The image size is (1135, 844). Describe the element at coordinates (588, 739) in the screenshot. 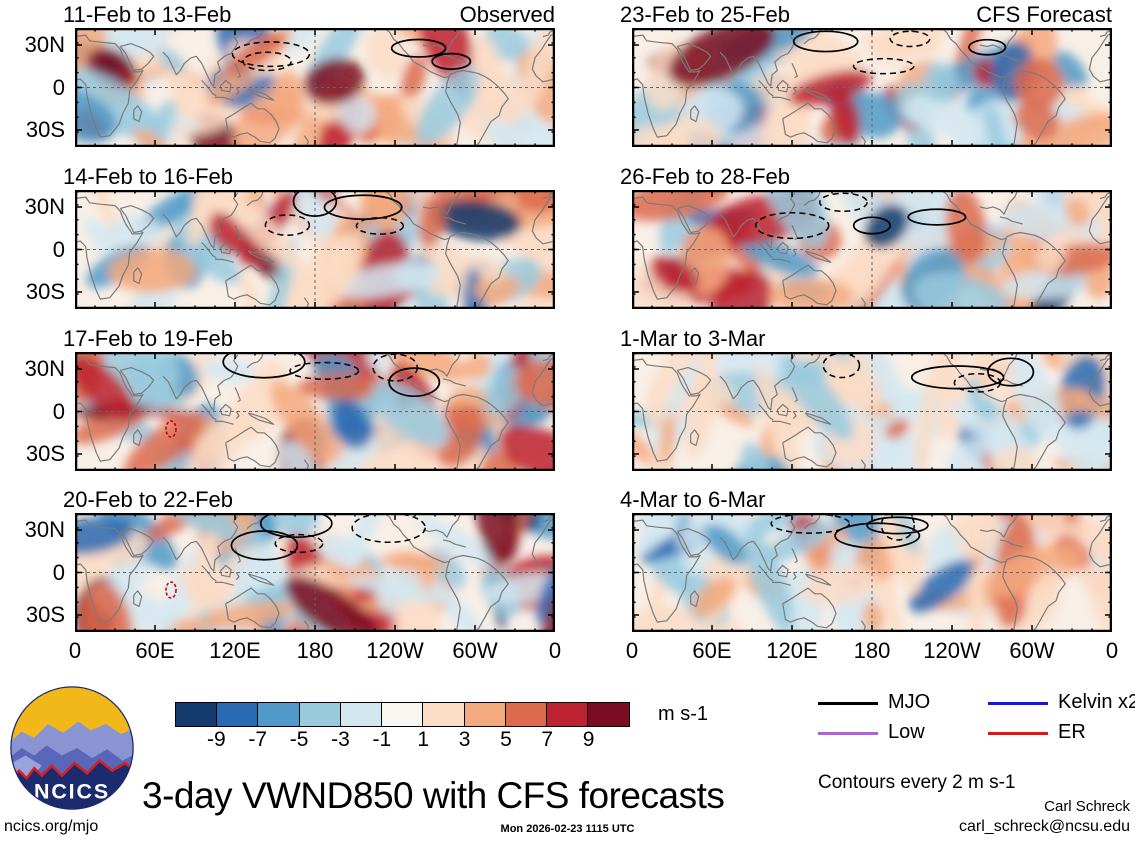

I see `colorbar-tick-label: 9` at that location.